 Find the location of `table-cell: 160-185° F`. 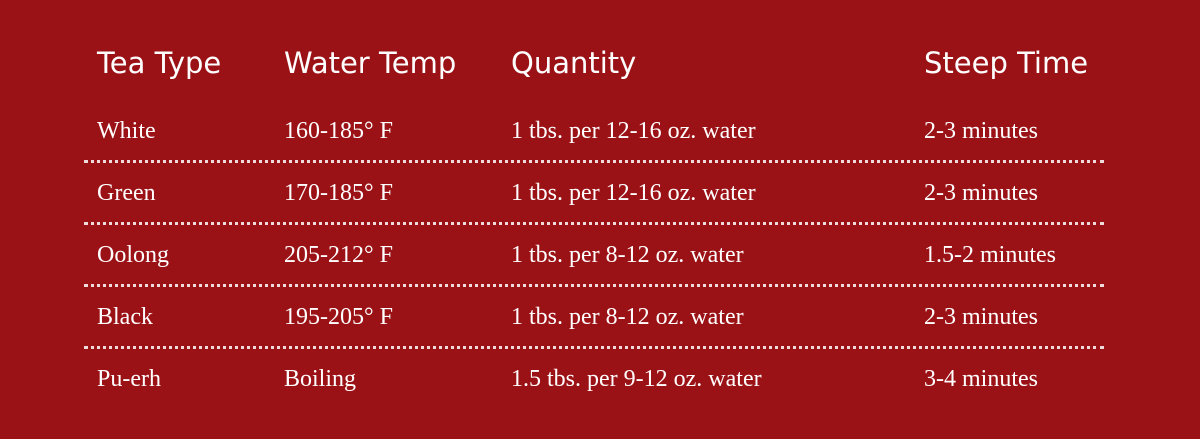

table-cell: 160-185° F is located at coordinates (338, 131).